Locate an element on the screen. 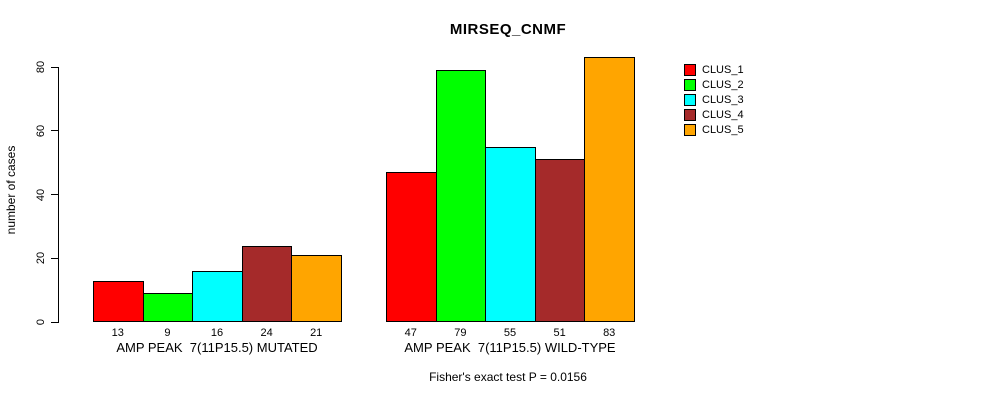  bar-value-label: 21 is located at coordinates (316, 333).